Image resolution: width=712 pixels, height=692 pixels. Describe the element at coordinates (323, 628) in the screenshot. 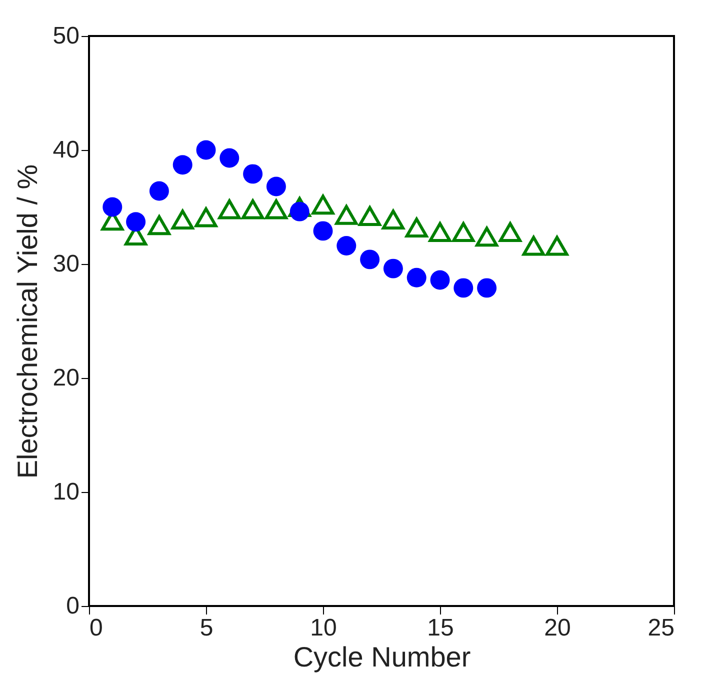

I see `x-tick-label: 10` at that location.